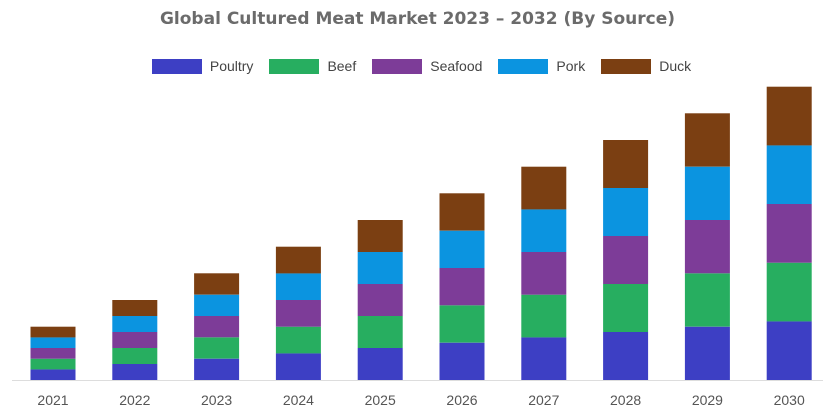  What do you see at coordinates (176, 66) in the screenshot?
I see `legend-swatch-poultry` at bounding box center [176, 66].